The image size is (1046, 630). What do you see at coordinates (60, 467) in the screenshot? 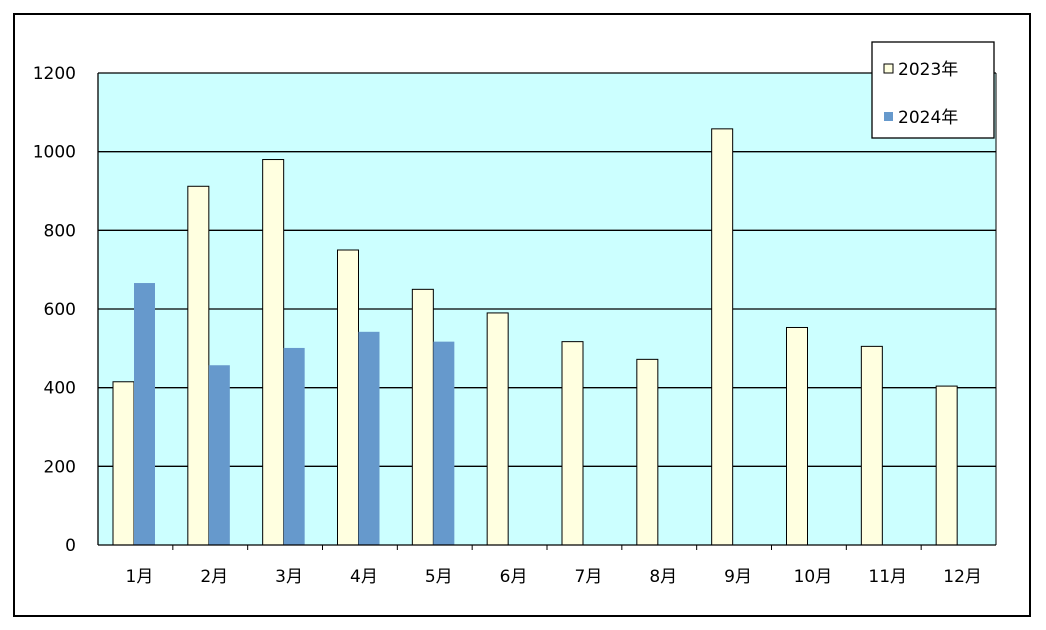
I see `y-tick-label: 200` at bounding box center [60, 467].